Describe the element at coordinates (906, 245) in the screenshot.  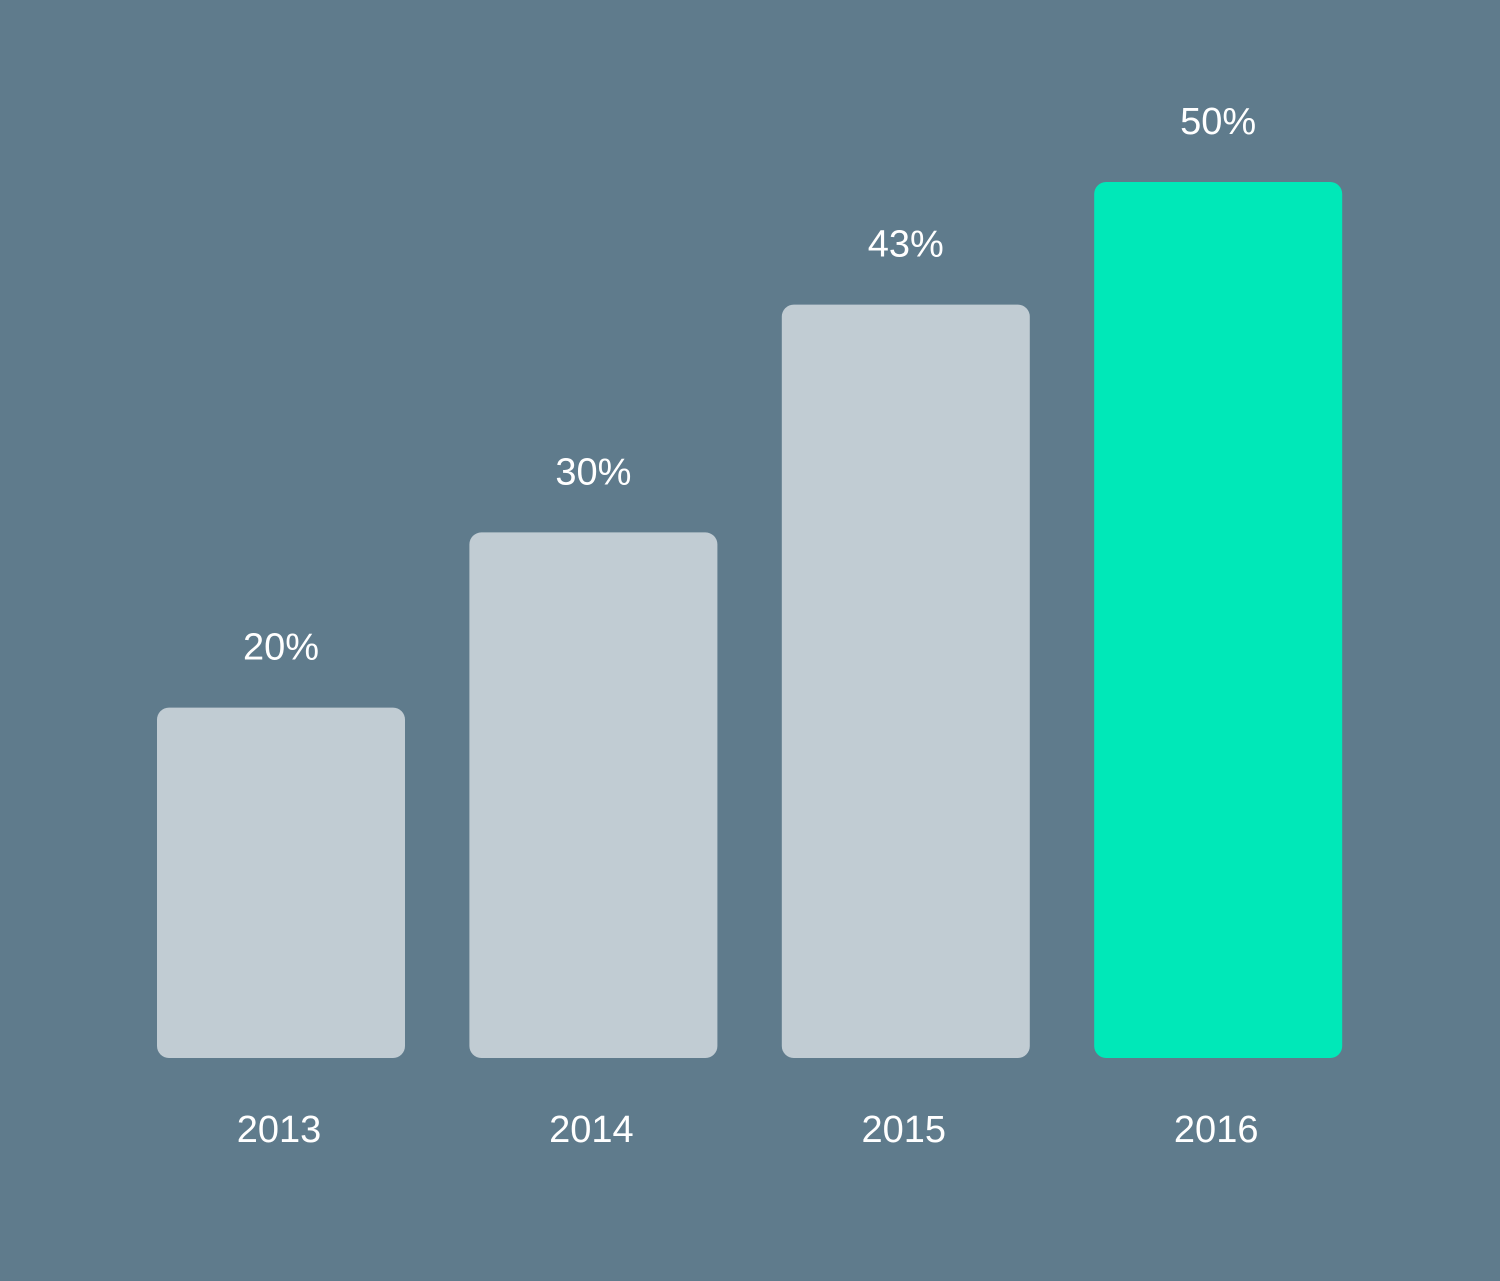
I see `data-label: 43%` at that location.